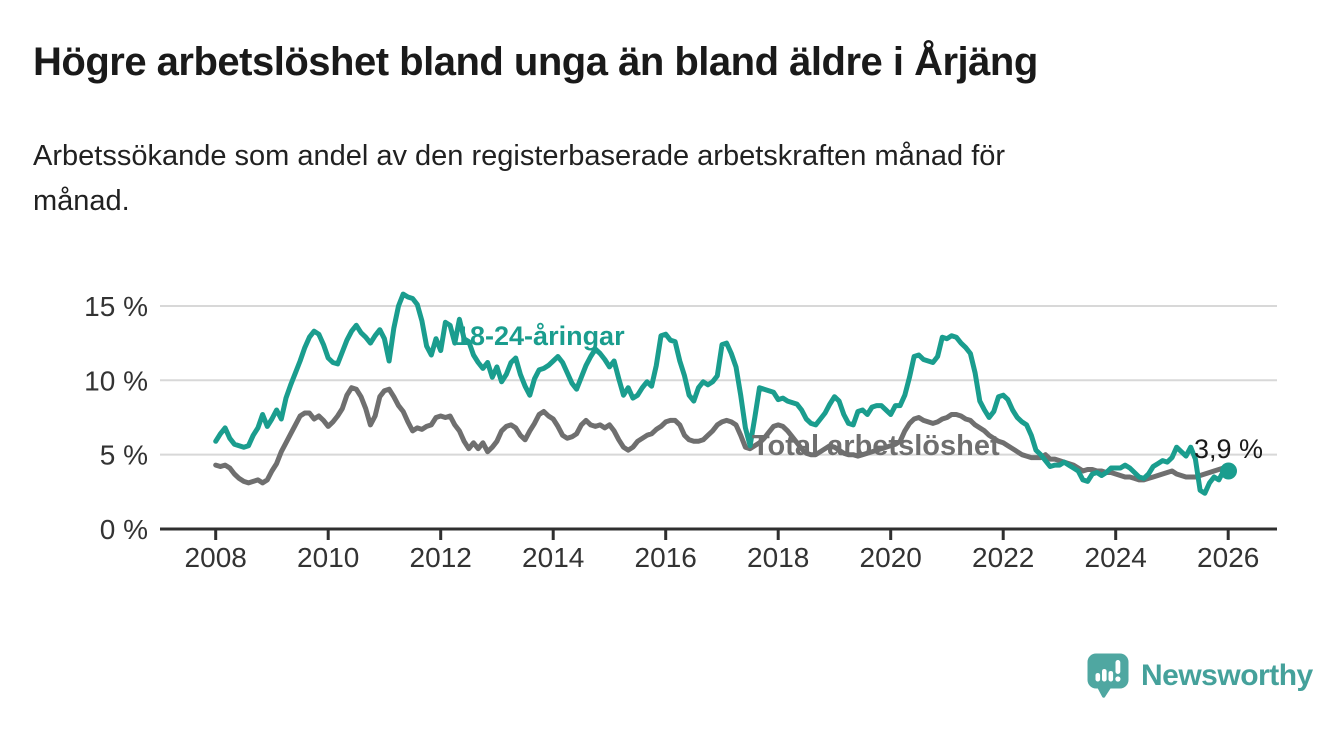 The width and height of the screenshot is (1340, 734). I want to click on logo-bar-small, so click(1098, 677).